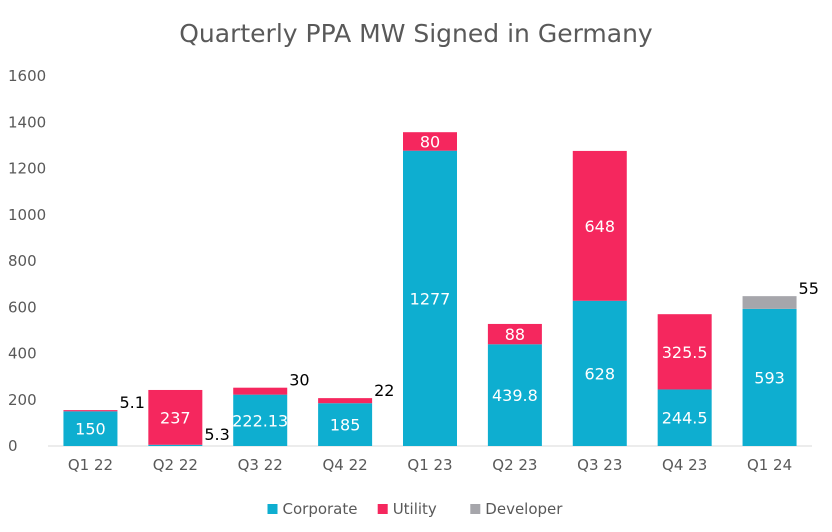 The image size is (832, 532). Describe the element at coordinates (384, 390) in the screenshot. I see `data-label: 22` at that location.